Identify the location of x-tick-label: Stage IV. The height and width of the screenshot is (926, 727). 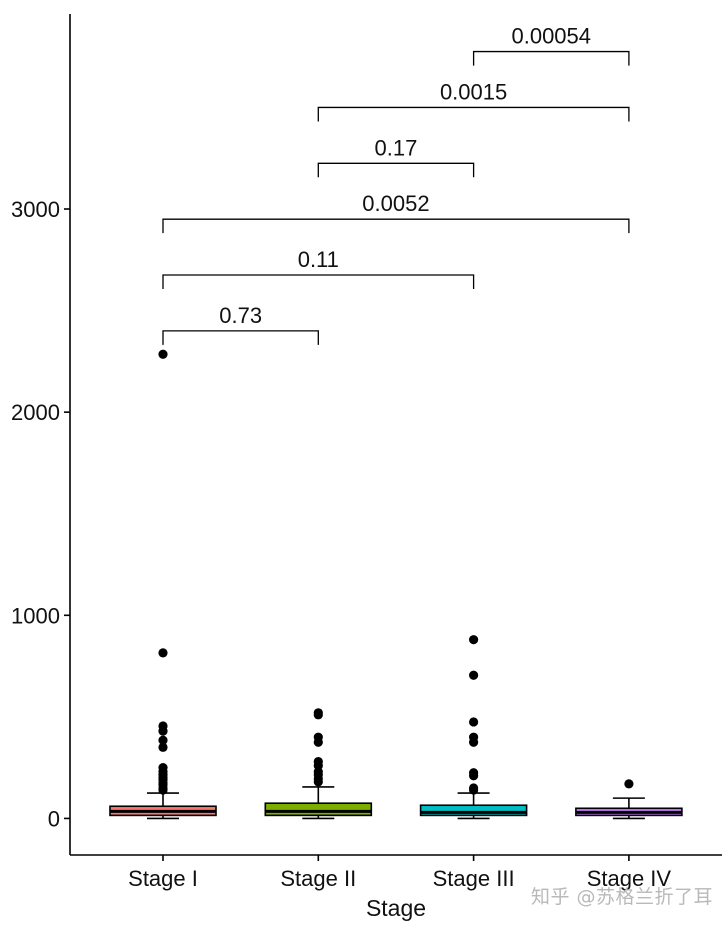
(629, 878).